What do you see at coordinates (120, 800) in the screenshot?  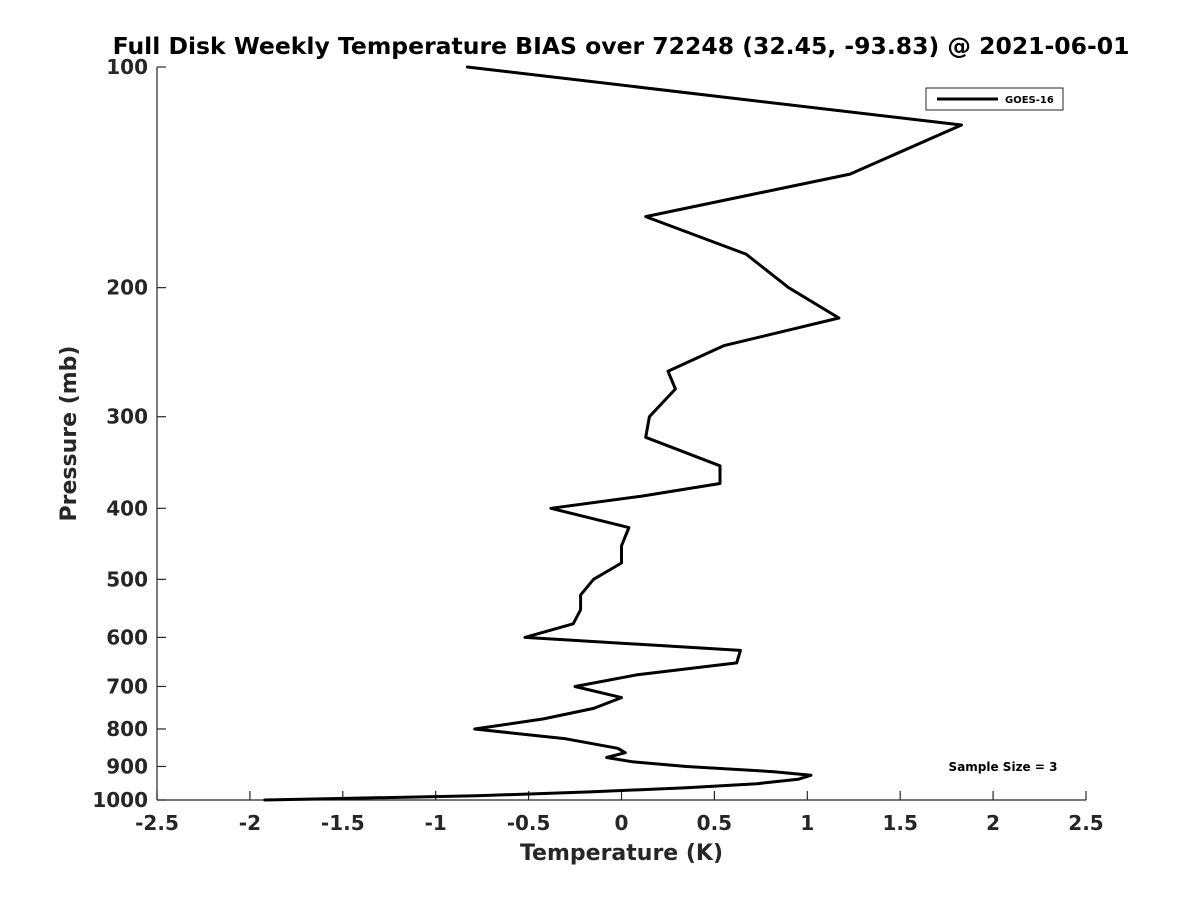 I see `y-tick-label: 1000` at bounding box center [120, 800].